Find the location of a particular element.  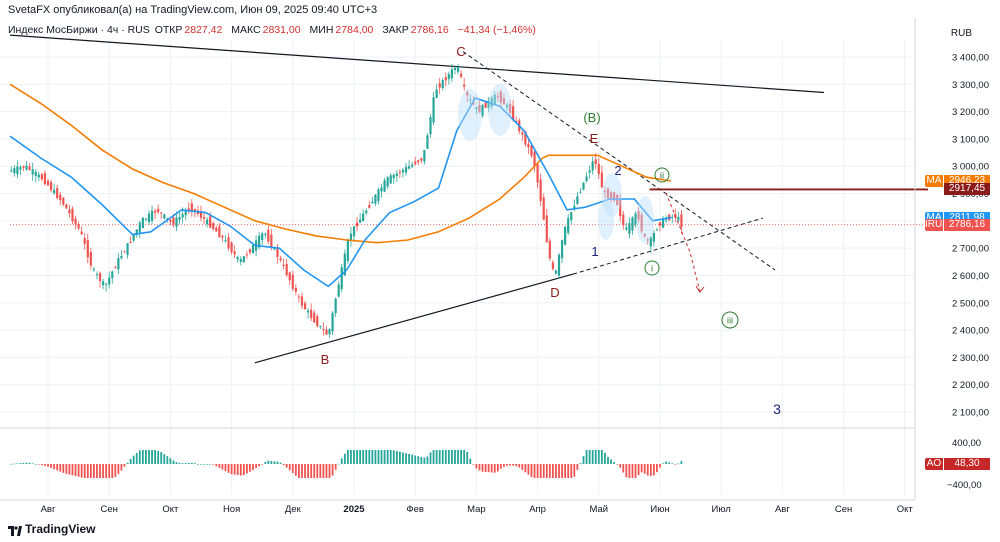

y-tick-label: 2 700,00 is located at coordinates (970, 249).